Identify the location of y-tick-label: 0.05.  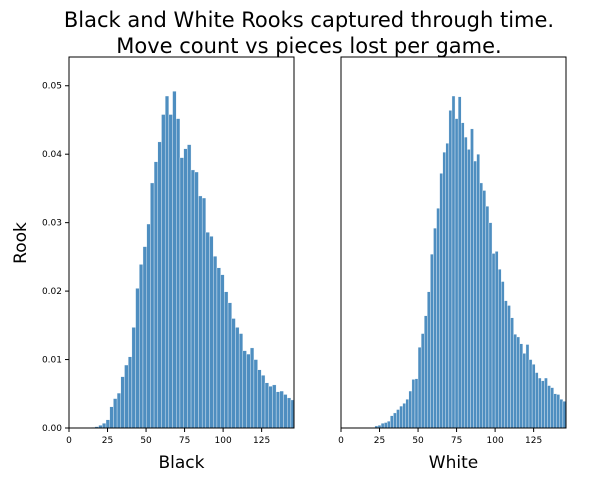
(52, 87).